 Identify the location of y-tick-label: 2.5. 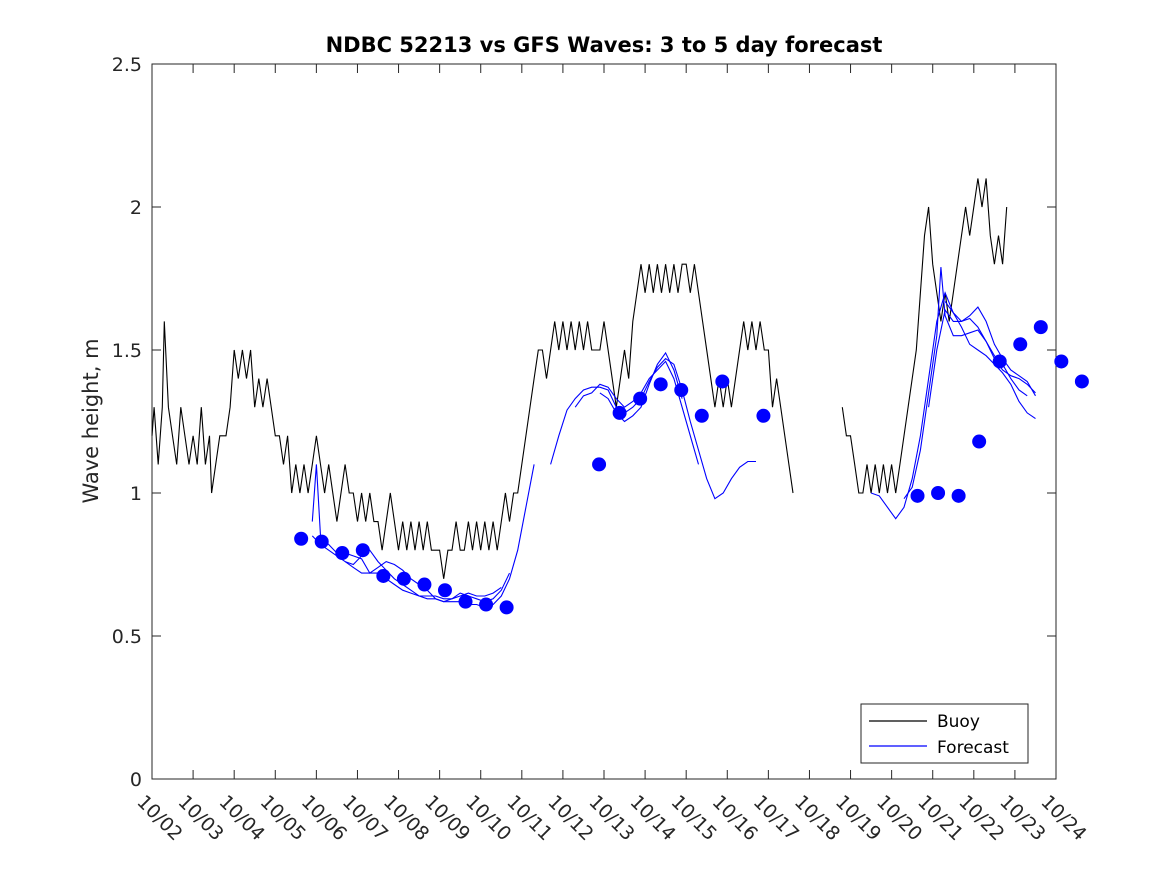
(127, 65).